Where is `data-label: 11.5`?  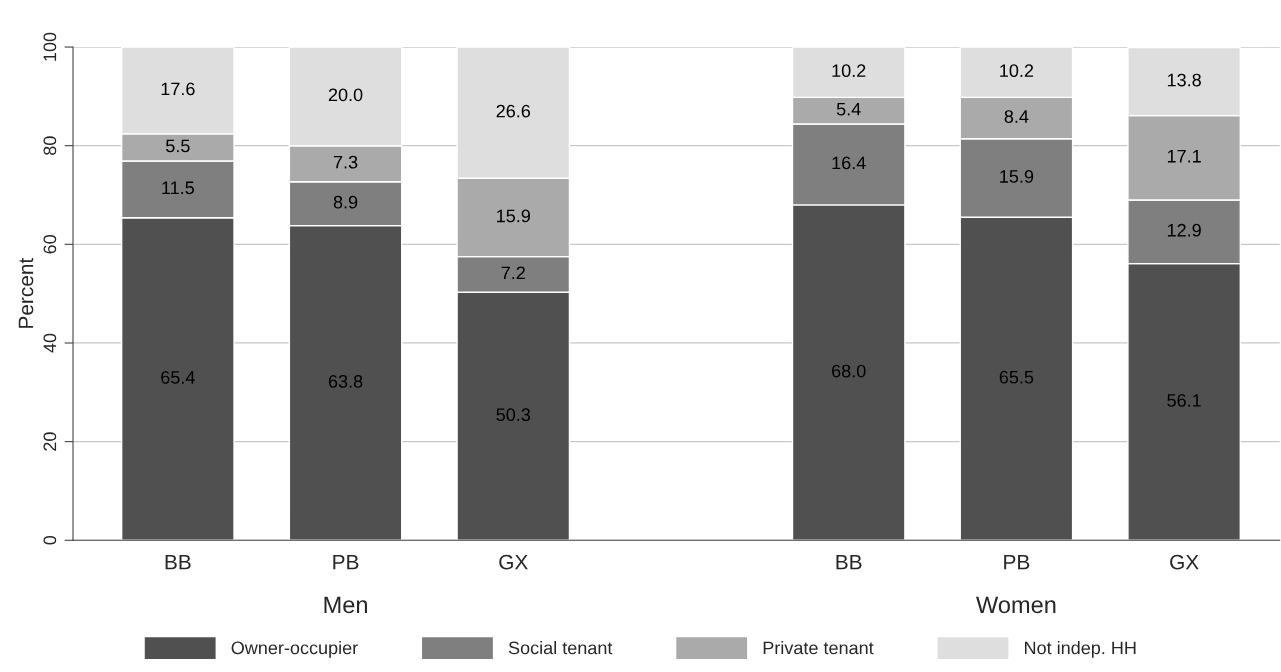
data-label: 11.5 is located at coordinates (178, 188).